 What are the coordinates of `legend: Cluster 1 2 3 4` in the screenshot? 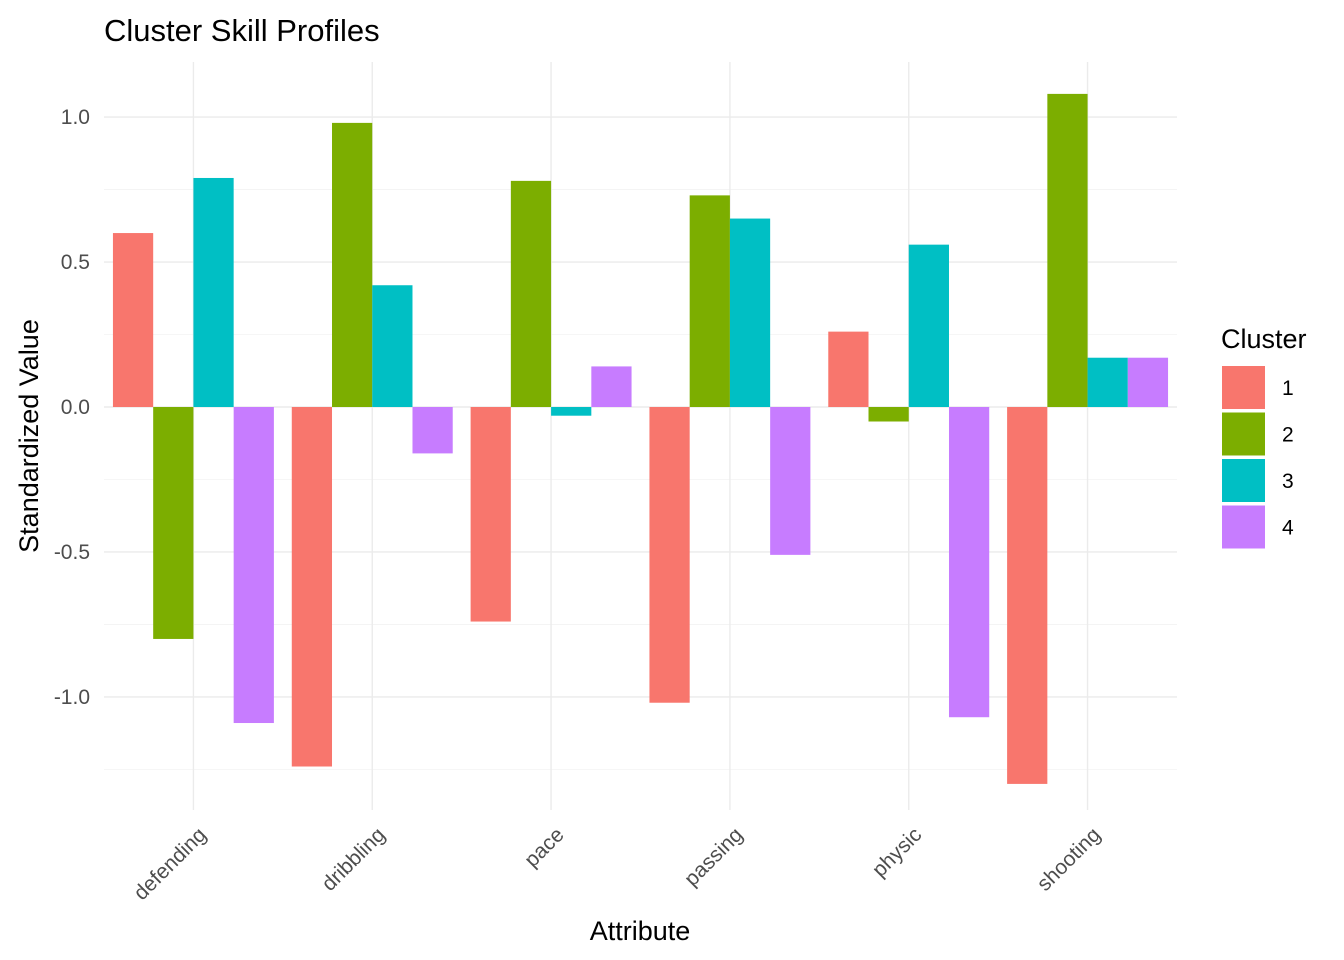 It's located at (1264, 436).